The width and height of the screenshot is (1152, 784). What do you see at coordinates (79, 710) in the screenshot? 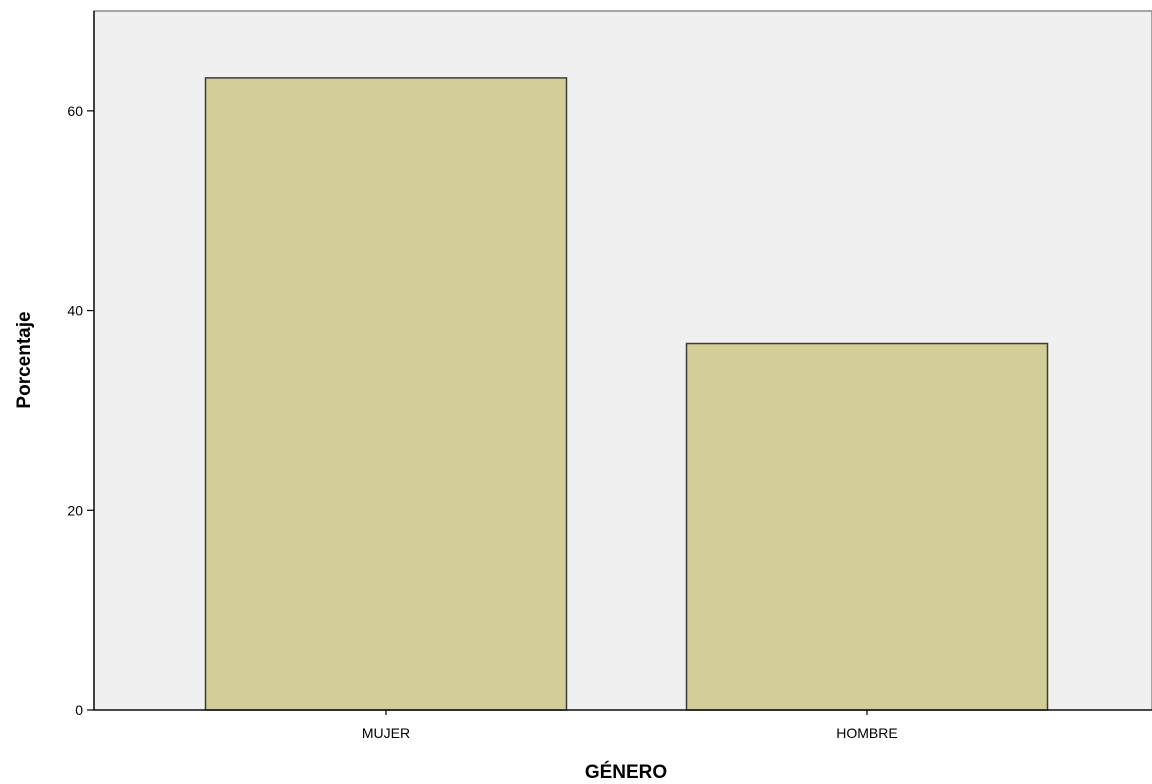
I see `y-tick-label: 0` at bounding box center [79, 710].